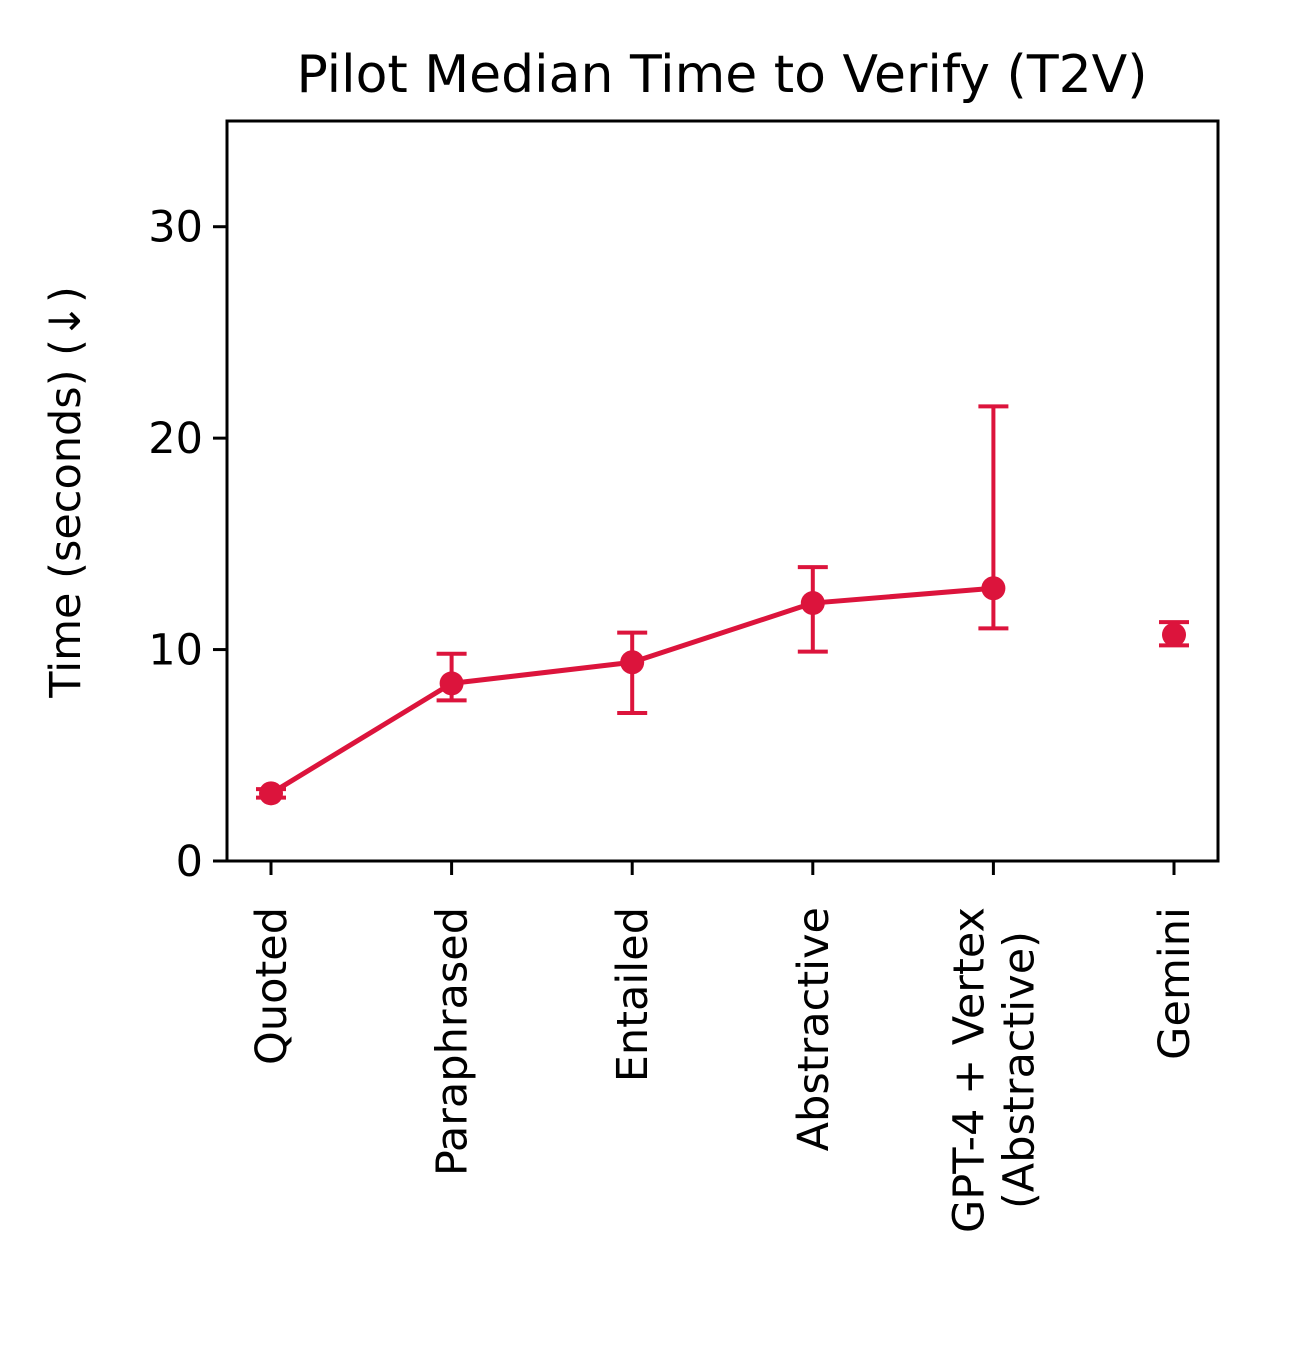 This screenshot has height=1362, width=1307. What do you see at coordinates (175, 228) in the screenshot?
I see `y-tick-label: 30` at bounding box center [175, 228].